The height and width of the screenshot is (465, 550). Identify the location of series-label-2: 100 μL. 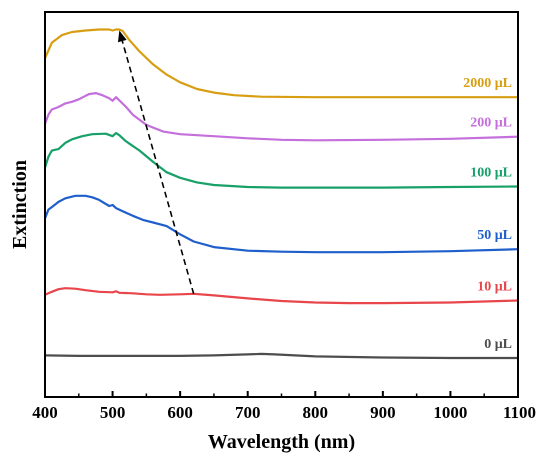
(491, 173).